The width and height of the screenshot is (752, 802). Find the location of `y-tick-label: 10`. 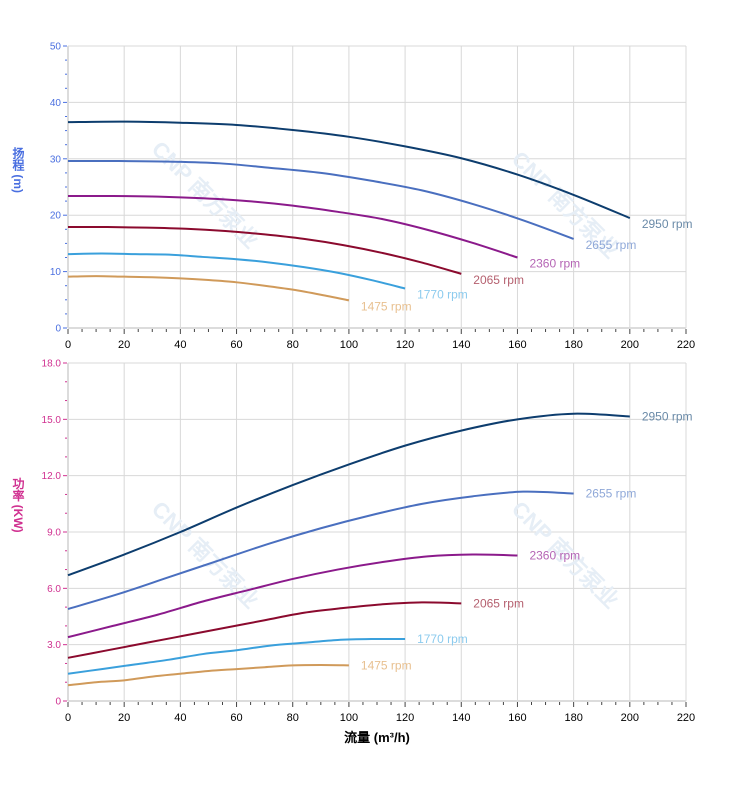

y-tick-label: 10 is located at coordinates (56, 272).